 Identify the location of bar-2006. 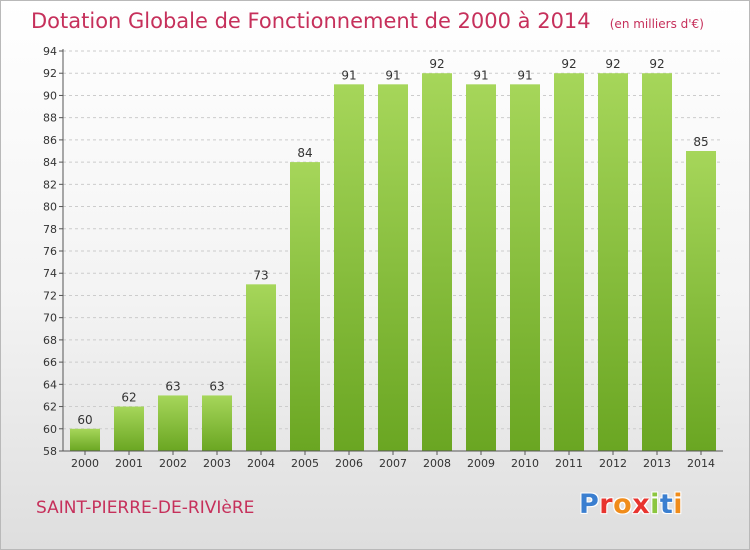
(349, 267).